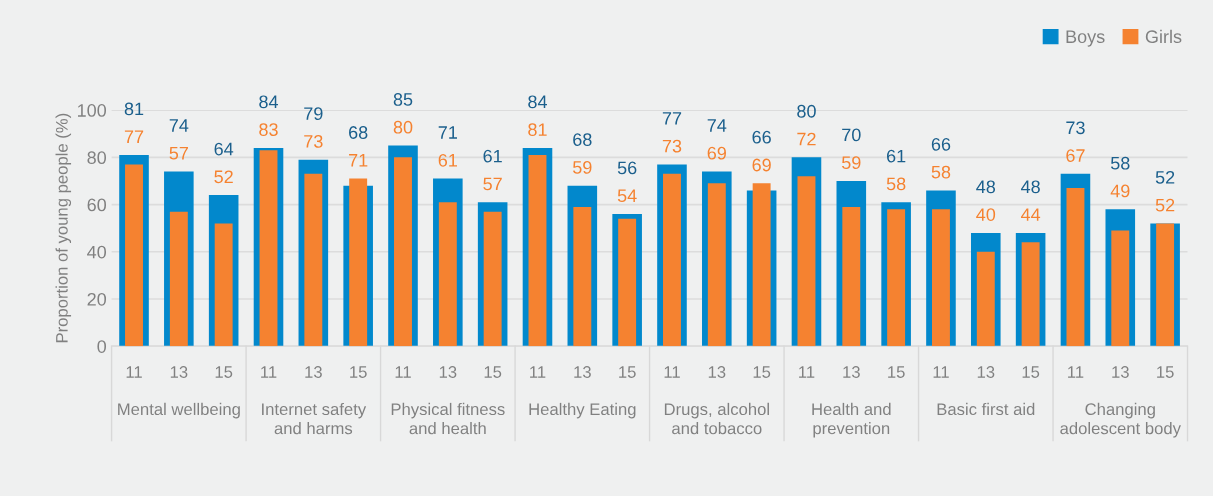  Describe the element at coordinates (806, 139) in the screenshot. I see `data-label: 72` at that location.